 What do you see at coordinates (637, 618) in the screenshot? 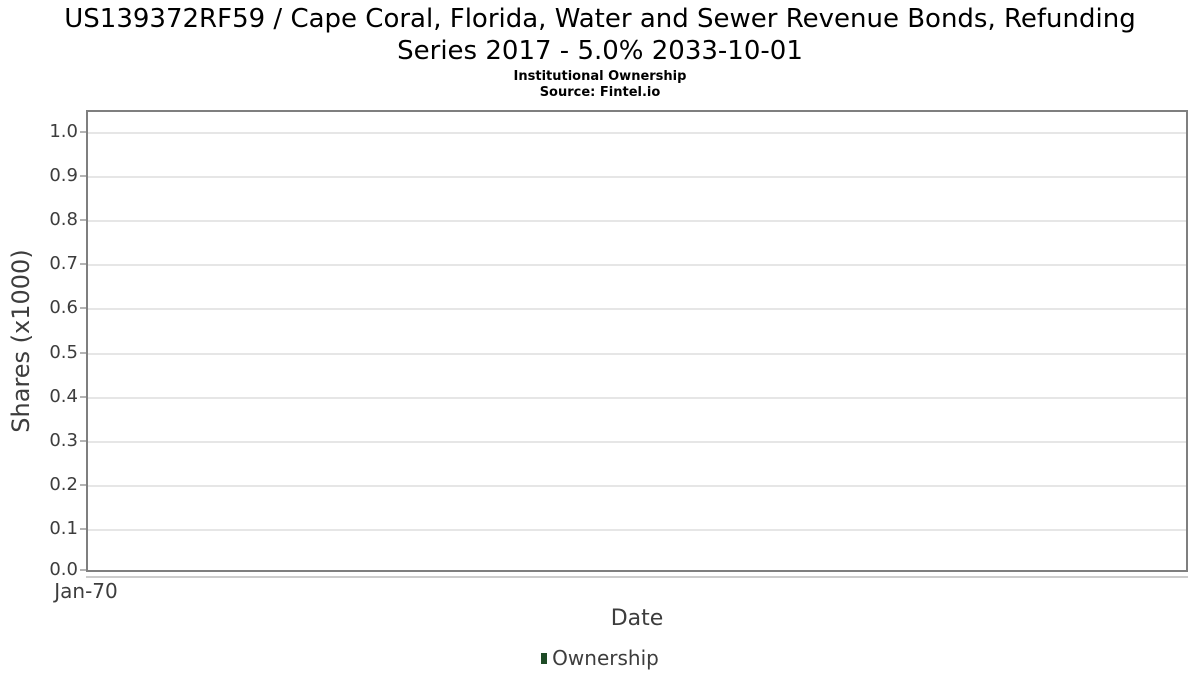
I see `x-axis-label: Date` at bounding box center [637, 618].